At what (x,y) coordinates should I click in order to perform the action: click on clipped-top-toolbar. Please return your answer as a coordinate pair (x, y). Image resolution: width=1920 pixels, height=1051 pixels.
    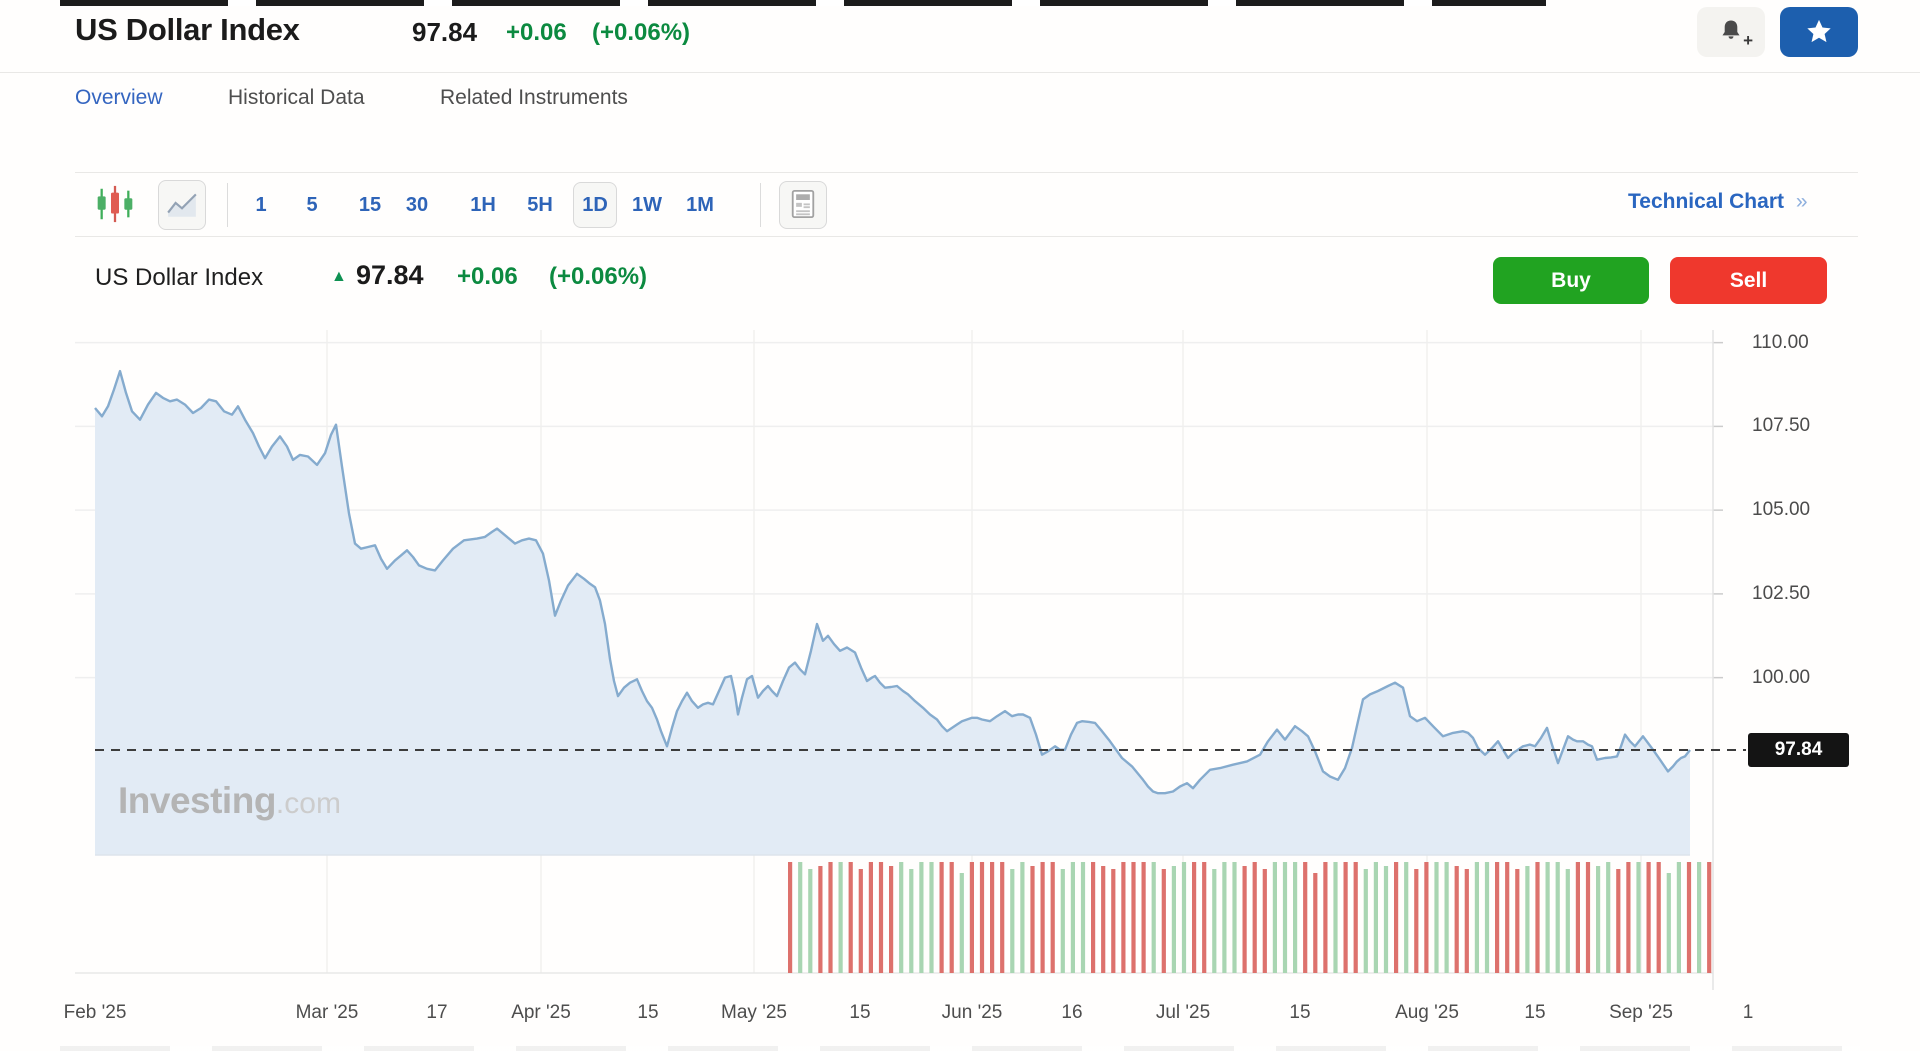
    Looking at the image, I should click on (803, 3).